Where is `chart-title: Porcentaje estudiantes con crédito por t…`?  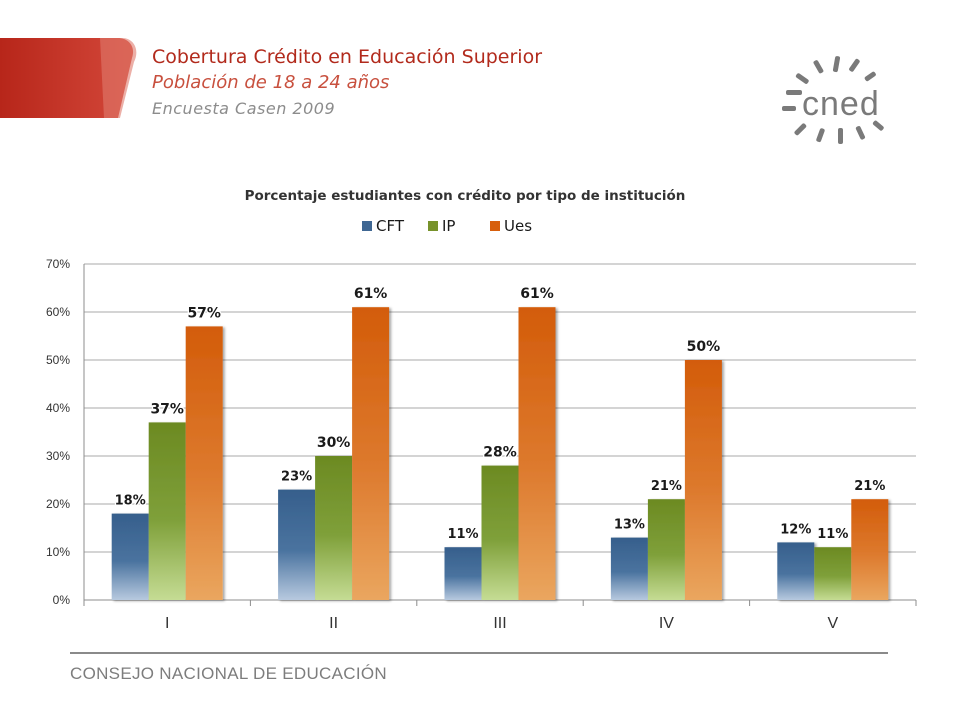
chart-title: Porcentaje estudiantes con crédito por t… is located at coordinates (465, 196).